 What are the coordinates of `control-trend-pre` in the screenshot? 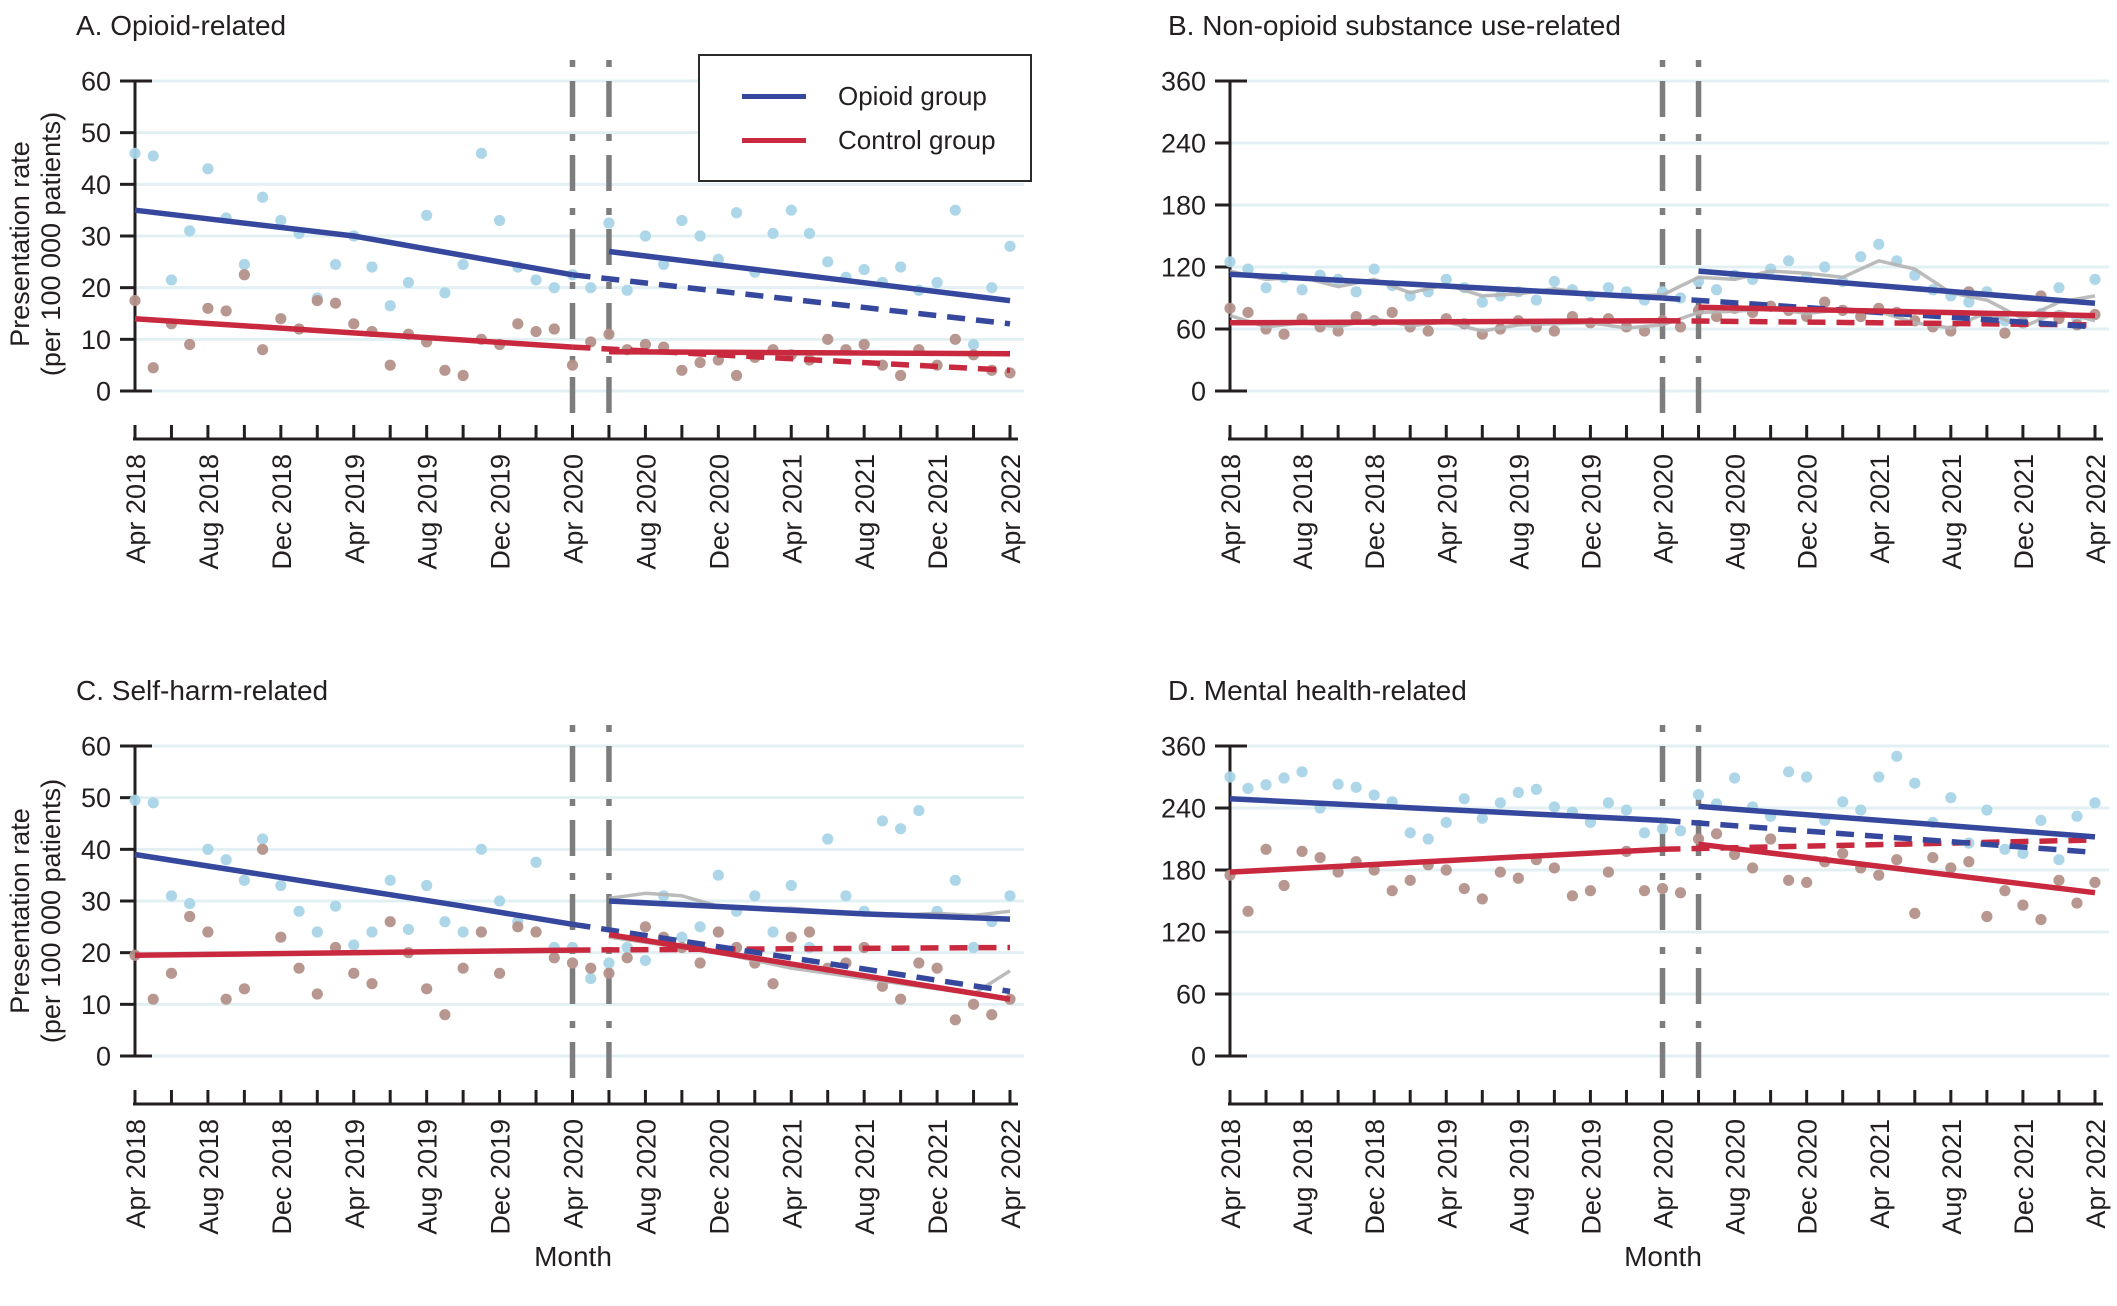 It's located at (1446, 321).